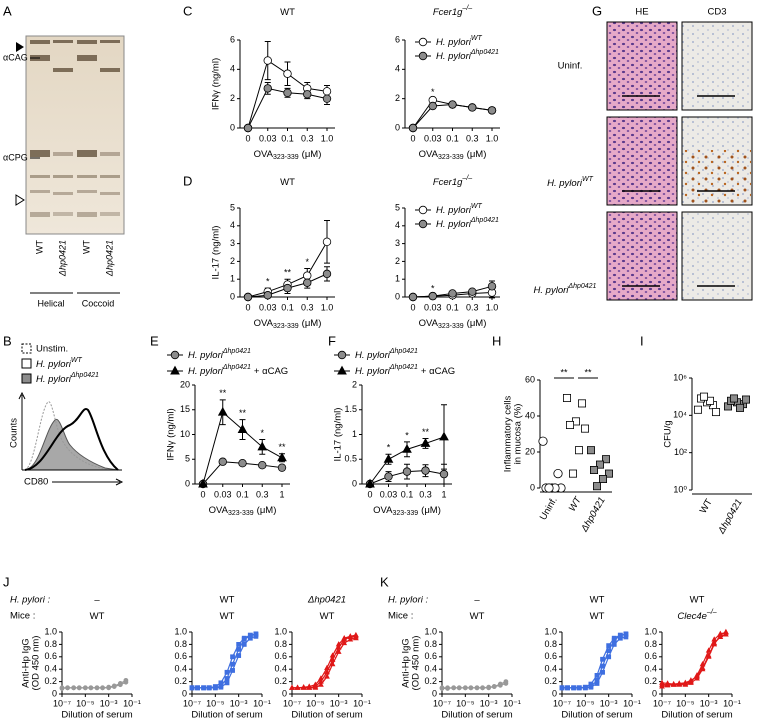 The width and height of the screenshot is (763, 722). What do you see at coordinates (680, 377) in the screenshot?
I see `y-tick-label: 10⁶` at bounding box center [680, 377].